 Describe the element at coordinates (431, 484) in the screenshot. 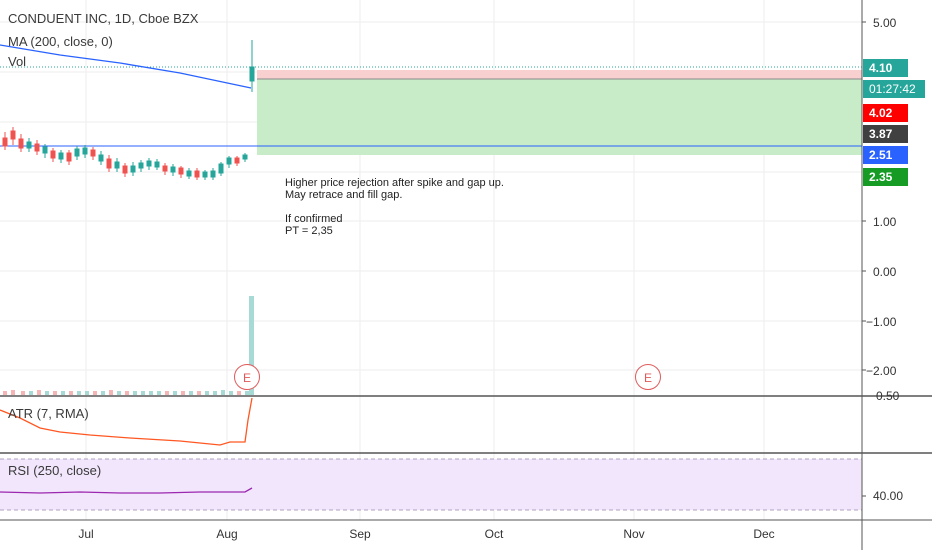

I see `rsi-band` at that location.